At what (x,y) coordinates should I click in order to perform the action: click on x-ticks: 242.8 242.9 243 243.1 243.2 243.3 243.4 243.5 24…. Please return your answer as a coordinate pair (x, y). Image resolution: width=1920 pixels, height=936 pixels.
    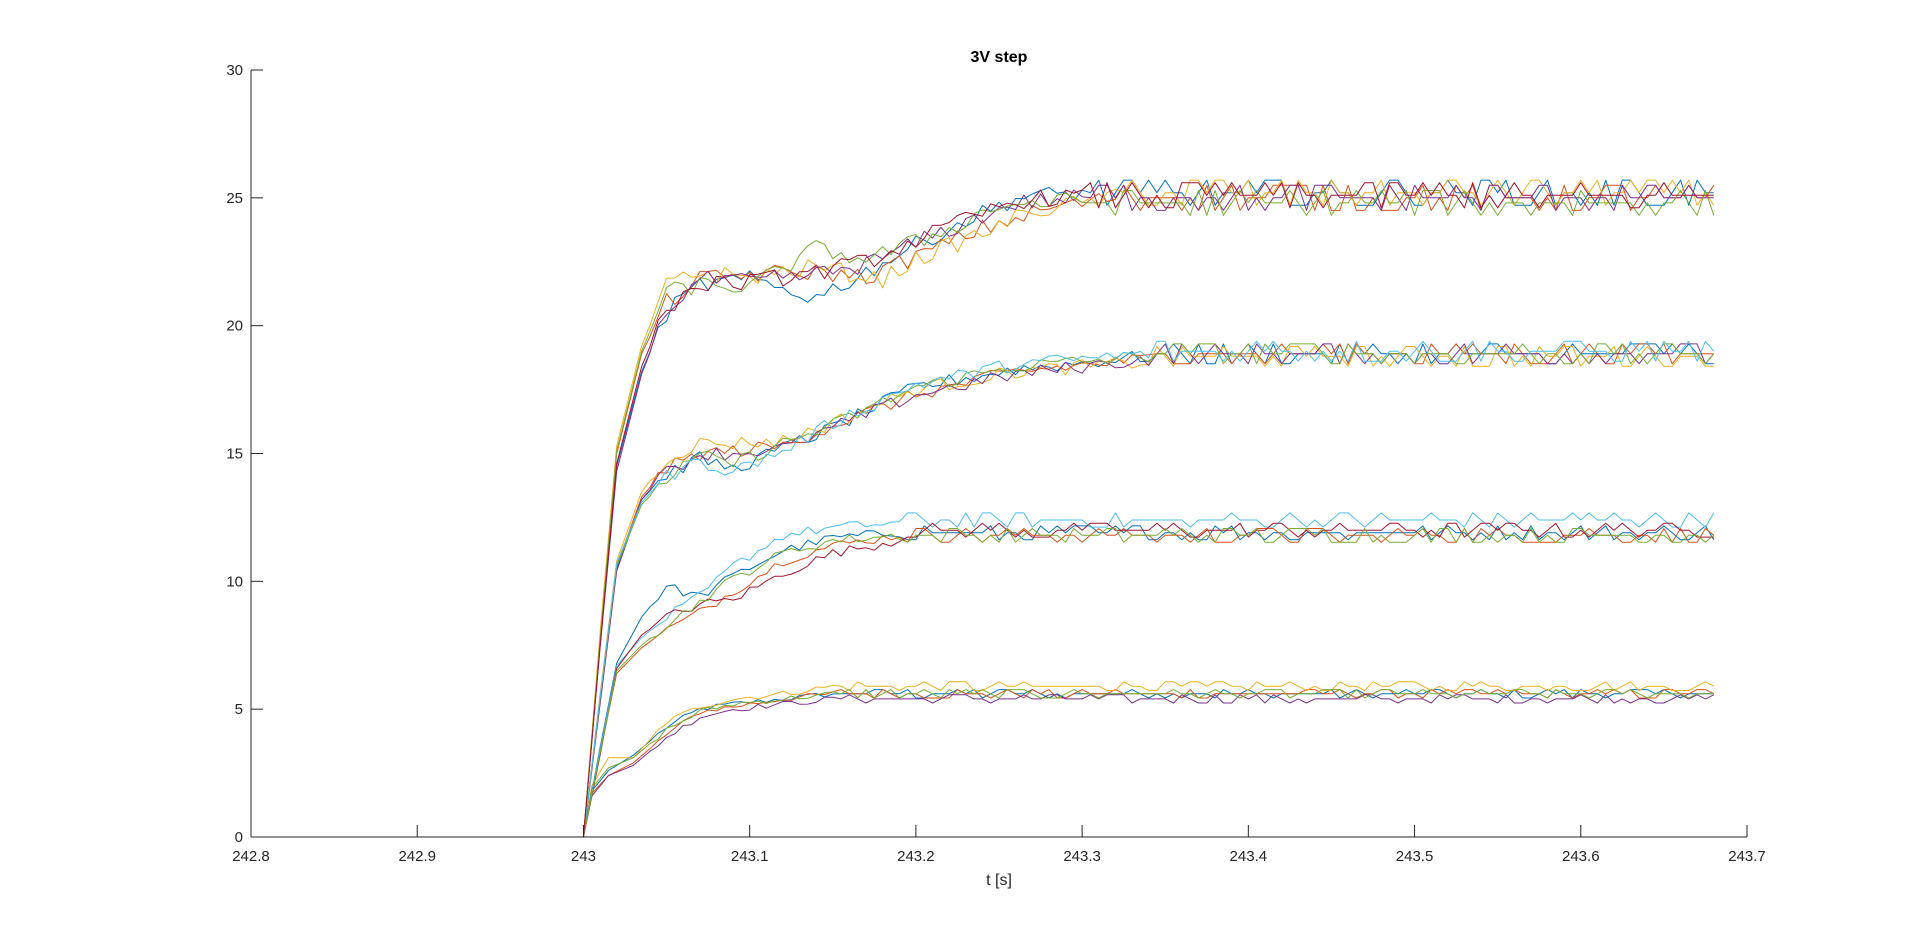
    Looking at the image, I should click on (999, 845).